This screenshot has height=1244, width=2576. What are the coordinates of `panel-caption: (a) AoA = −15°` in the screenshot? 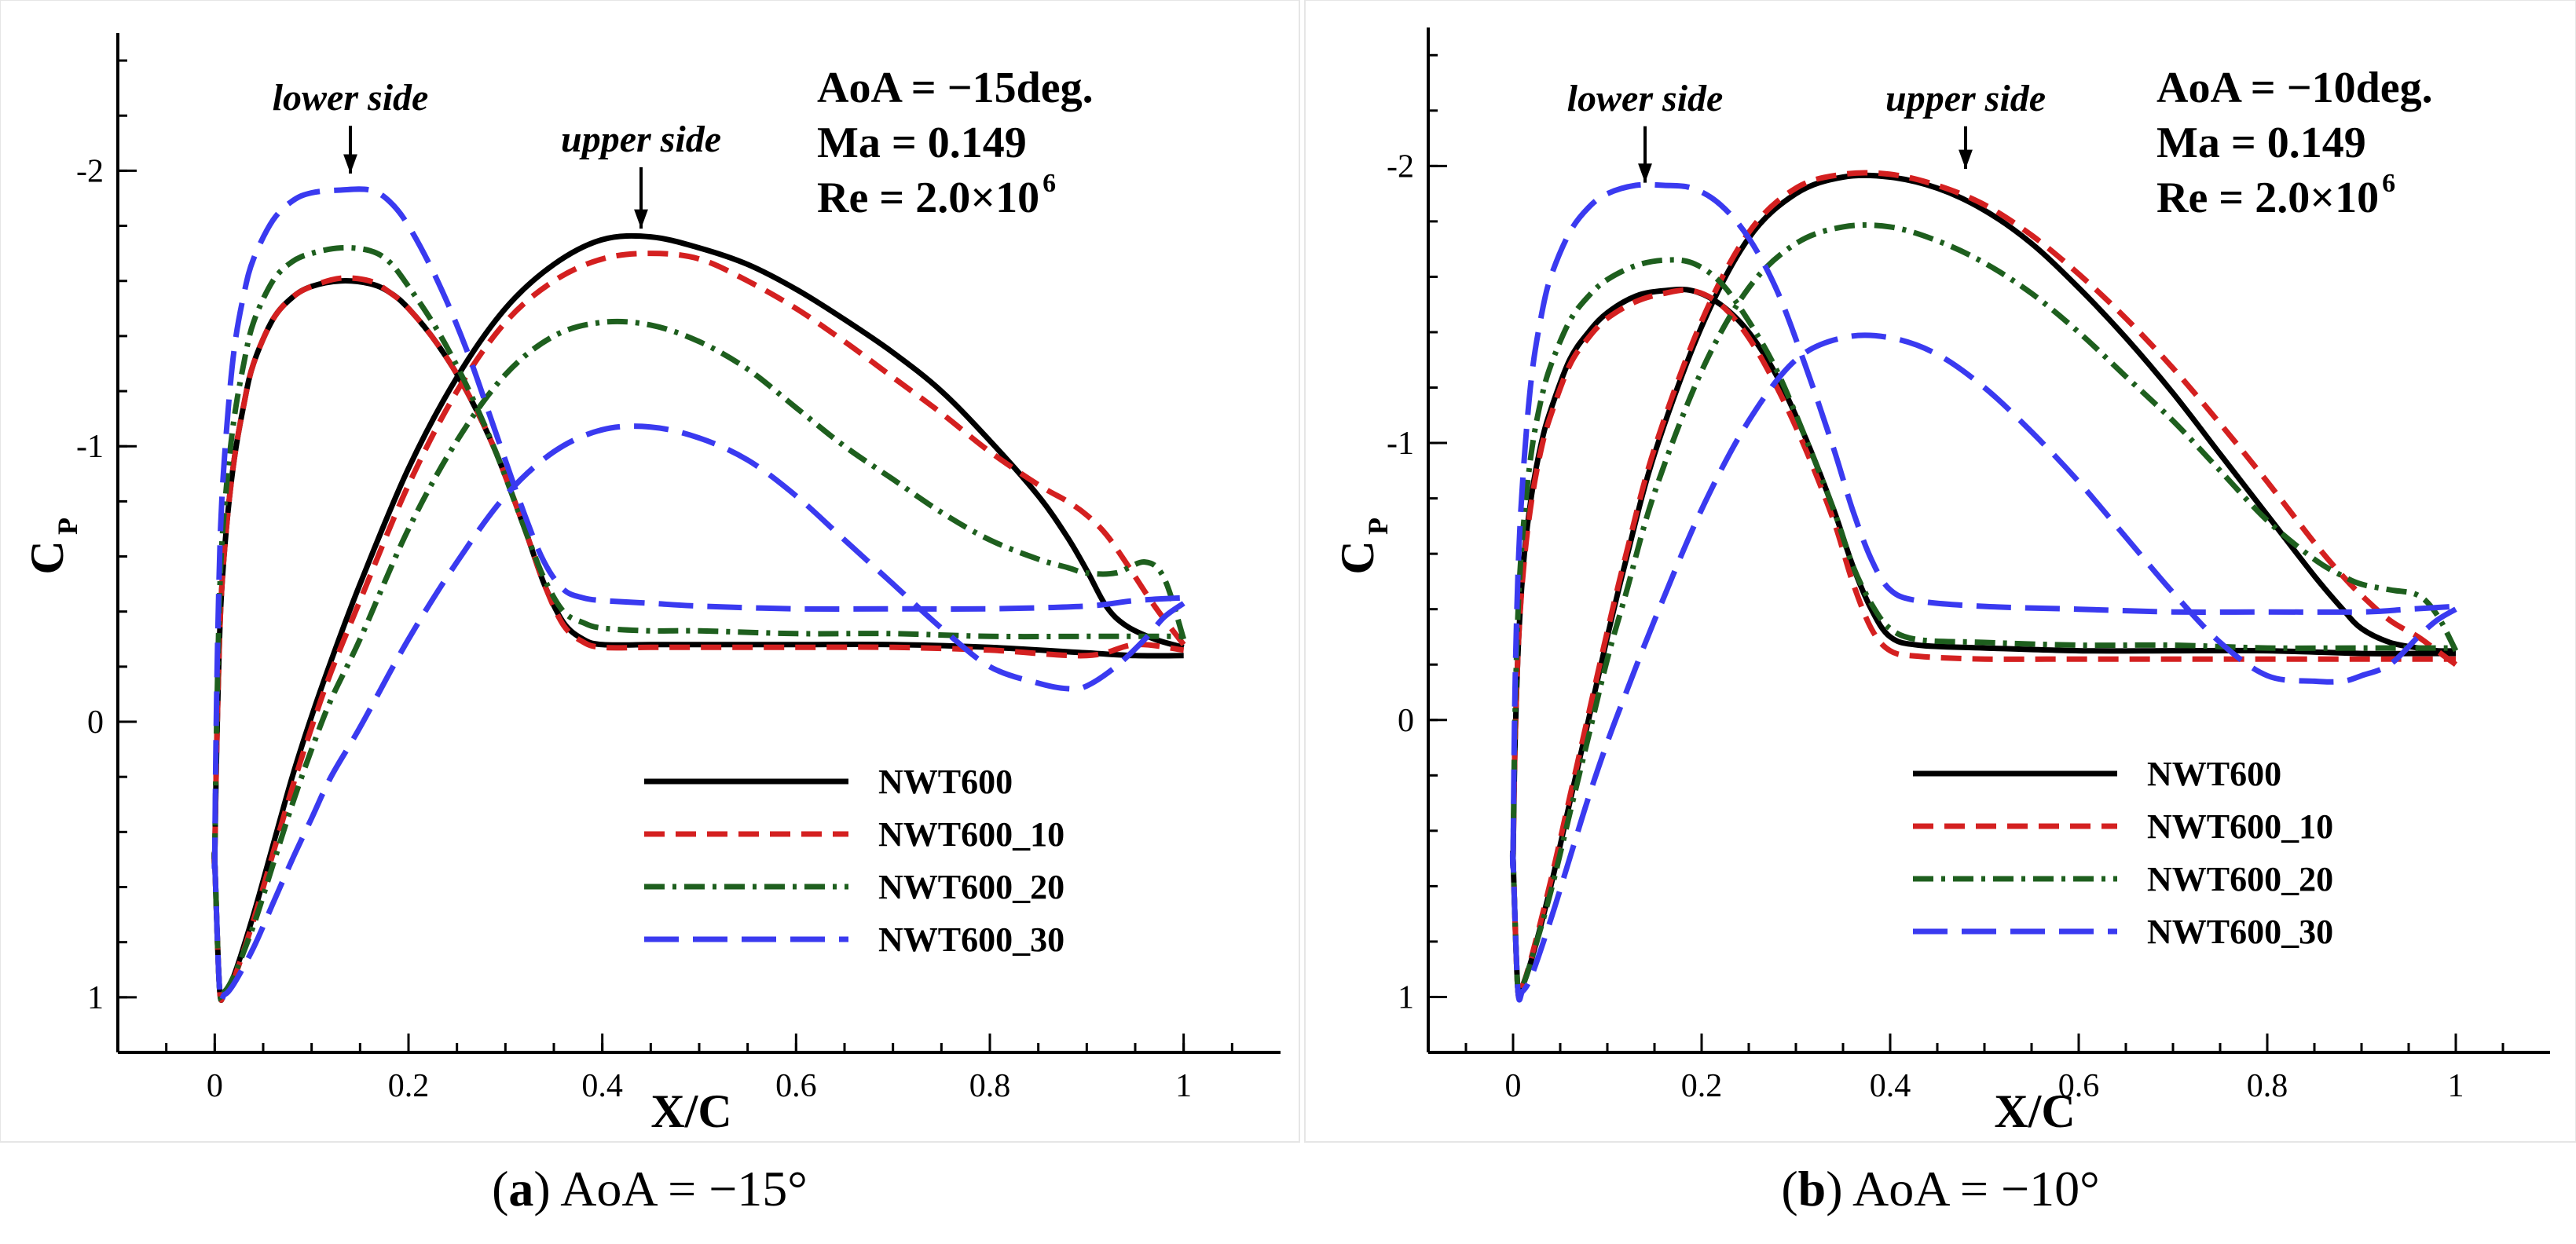 It's located at (650, 1189).